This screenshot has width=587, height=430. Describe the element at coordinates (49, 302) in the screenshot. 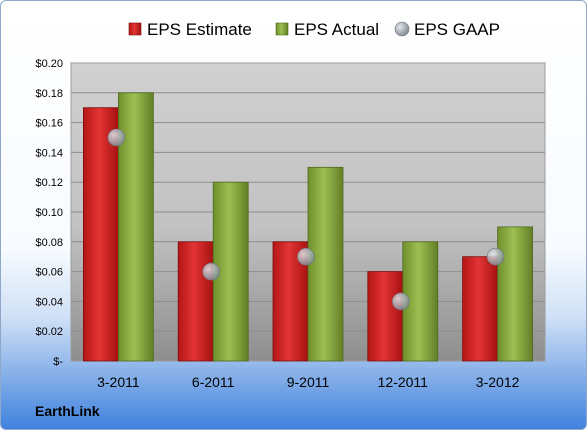

I see `y-tick-label: $0.04` at that location.